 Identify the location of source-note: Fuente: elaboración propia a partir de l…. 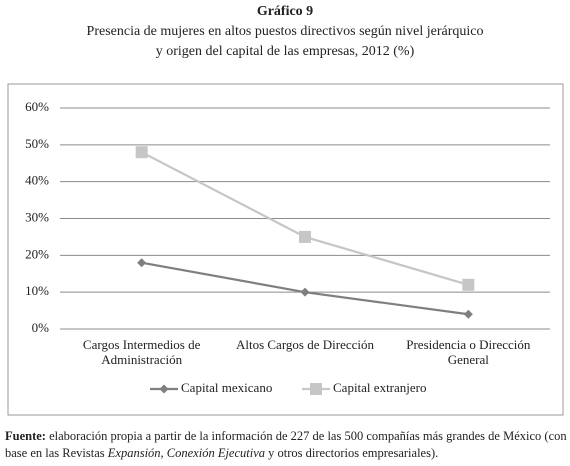
(287, 445).